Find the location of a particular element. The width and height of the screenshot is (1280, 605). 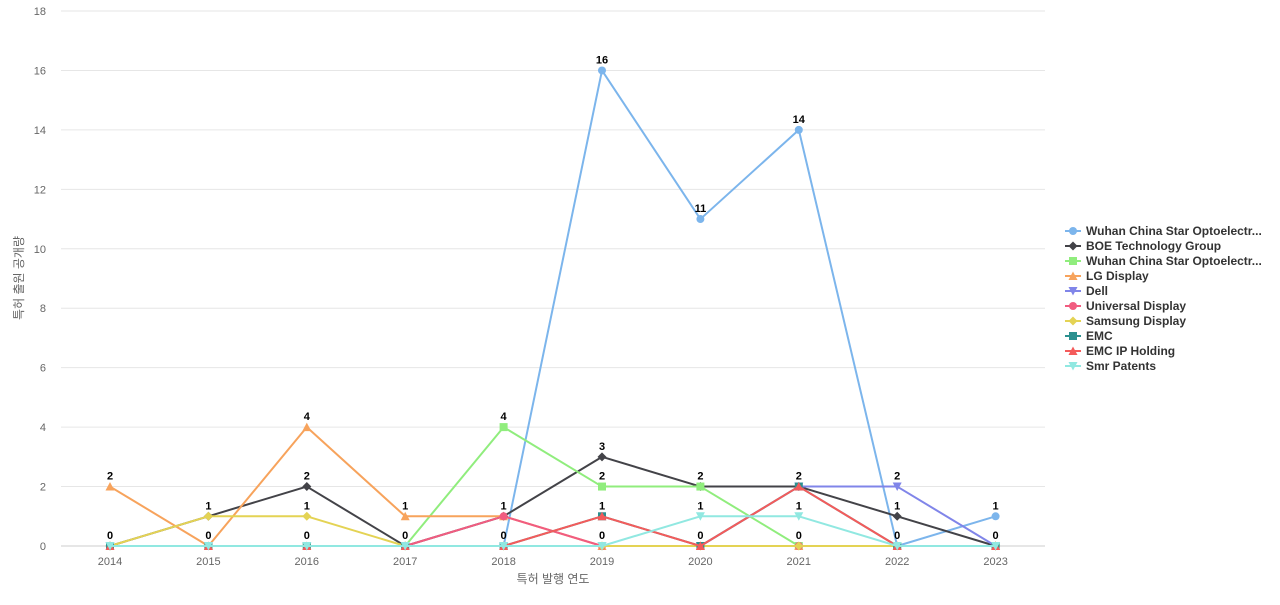

y-tick-label: 10 is located at coordinates (40, 250).